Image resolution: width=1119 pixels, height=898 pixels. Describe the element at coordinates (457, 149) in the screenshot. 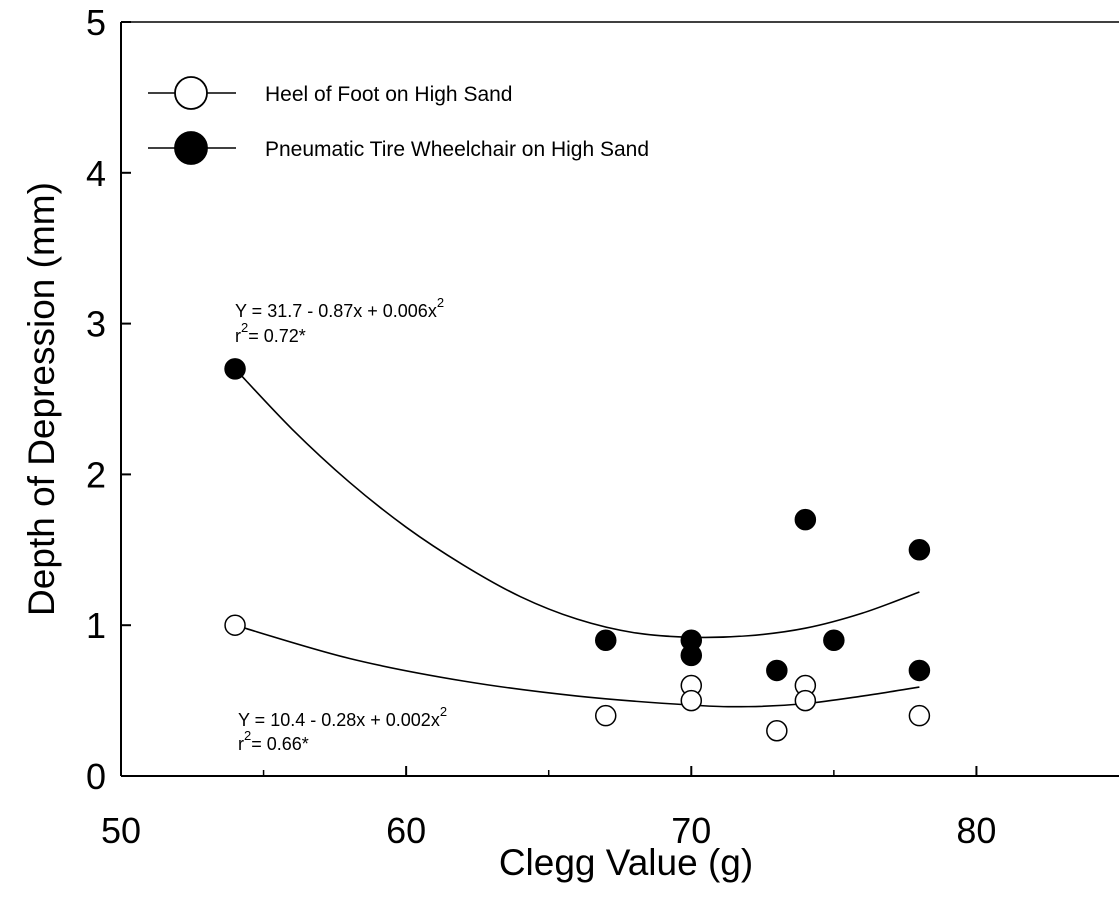

I see `legend-label-wheelchair: Pneumatic Tire Wheelchair on High Sand` at that location.